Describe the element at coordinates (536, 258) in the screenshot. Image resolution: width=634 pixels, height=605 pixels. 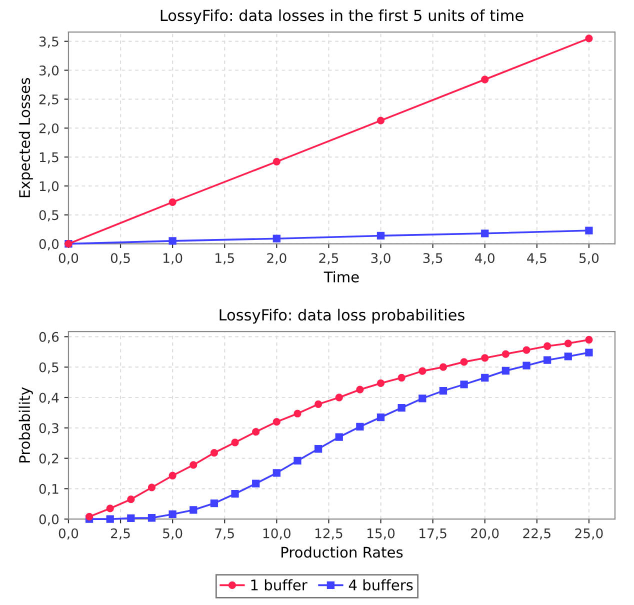
I see `x-tick-label: 4,5` at that location.